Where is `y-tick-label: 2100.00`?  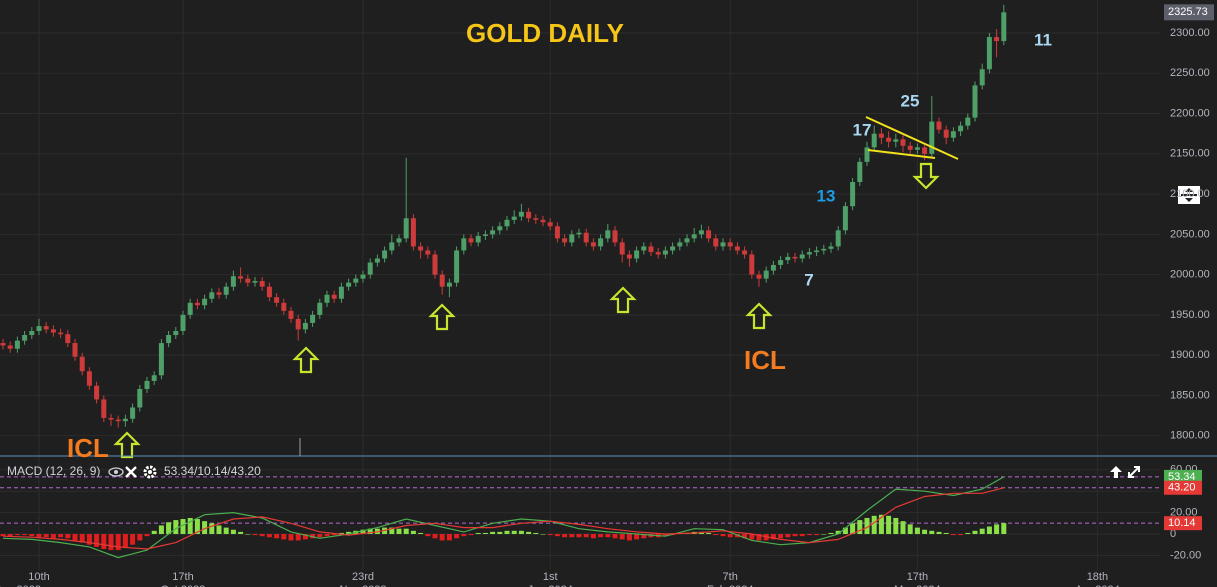
y-tick-label: 2100.00 is located at coordinates (1190, 194).